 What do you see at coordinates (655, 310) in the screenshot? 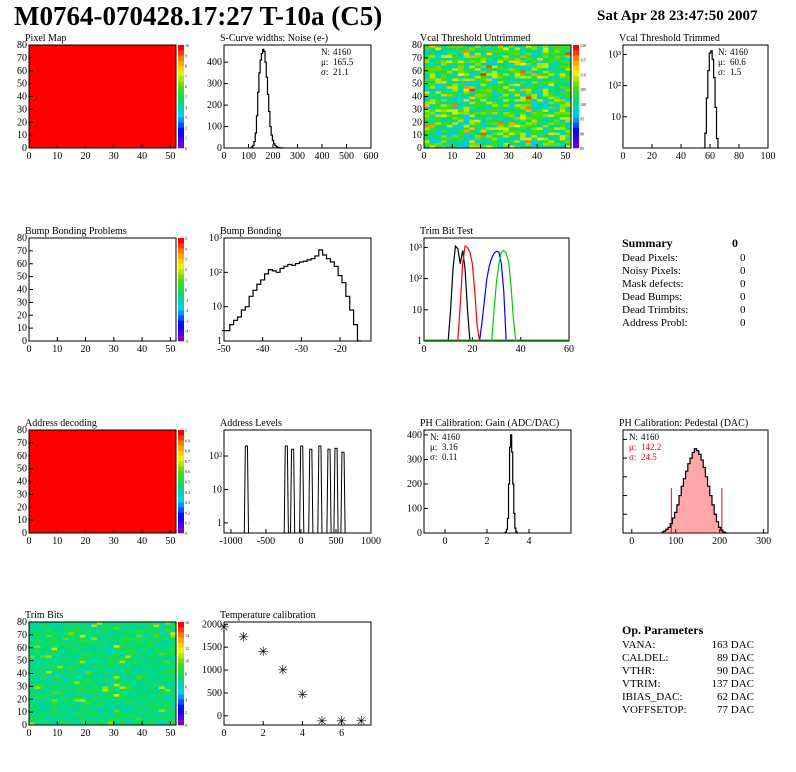
I see `summary-row-label: Dead Trimbits:` at bounding box center [655, 310].